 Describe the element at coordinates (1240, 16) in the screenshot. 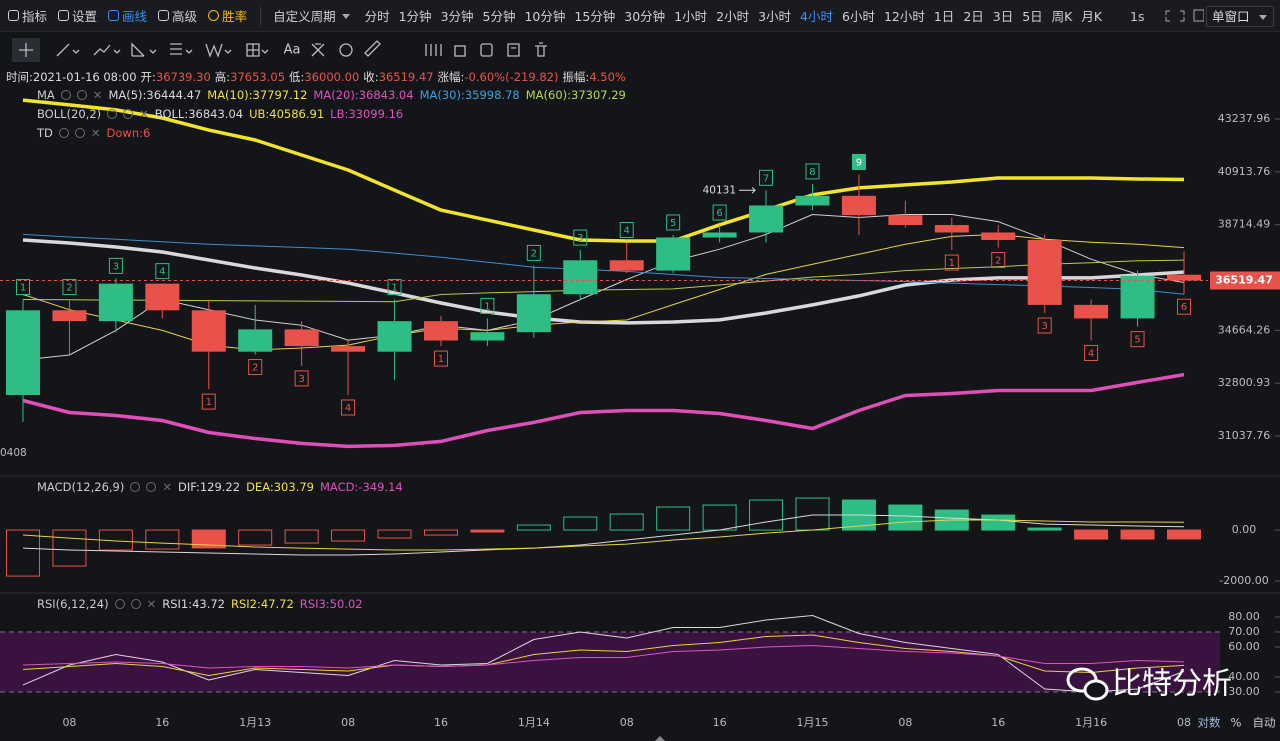

I see `window-select: 单窗口` at that location.